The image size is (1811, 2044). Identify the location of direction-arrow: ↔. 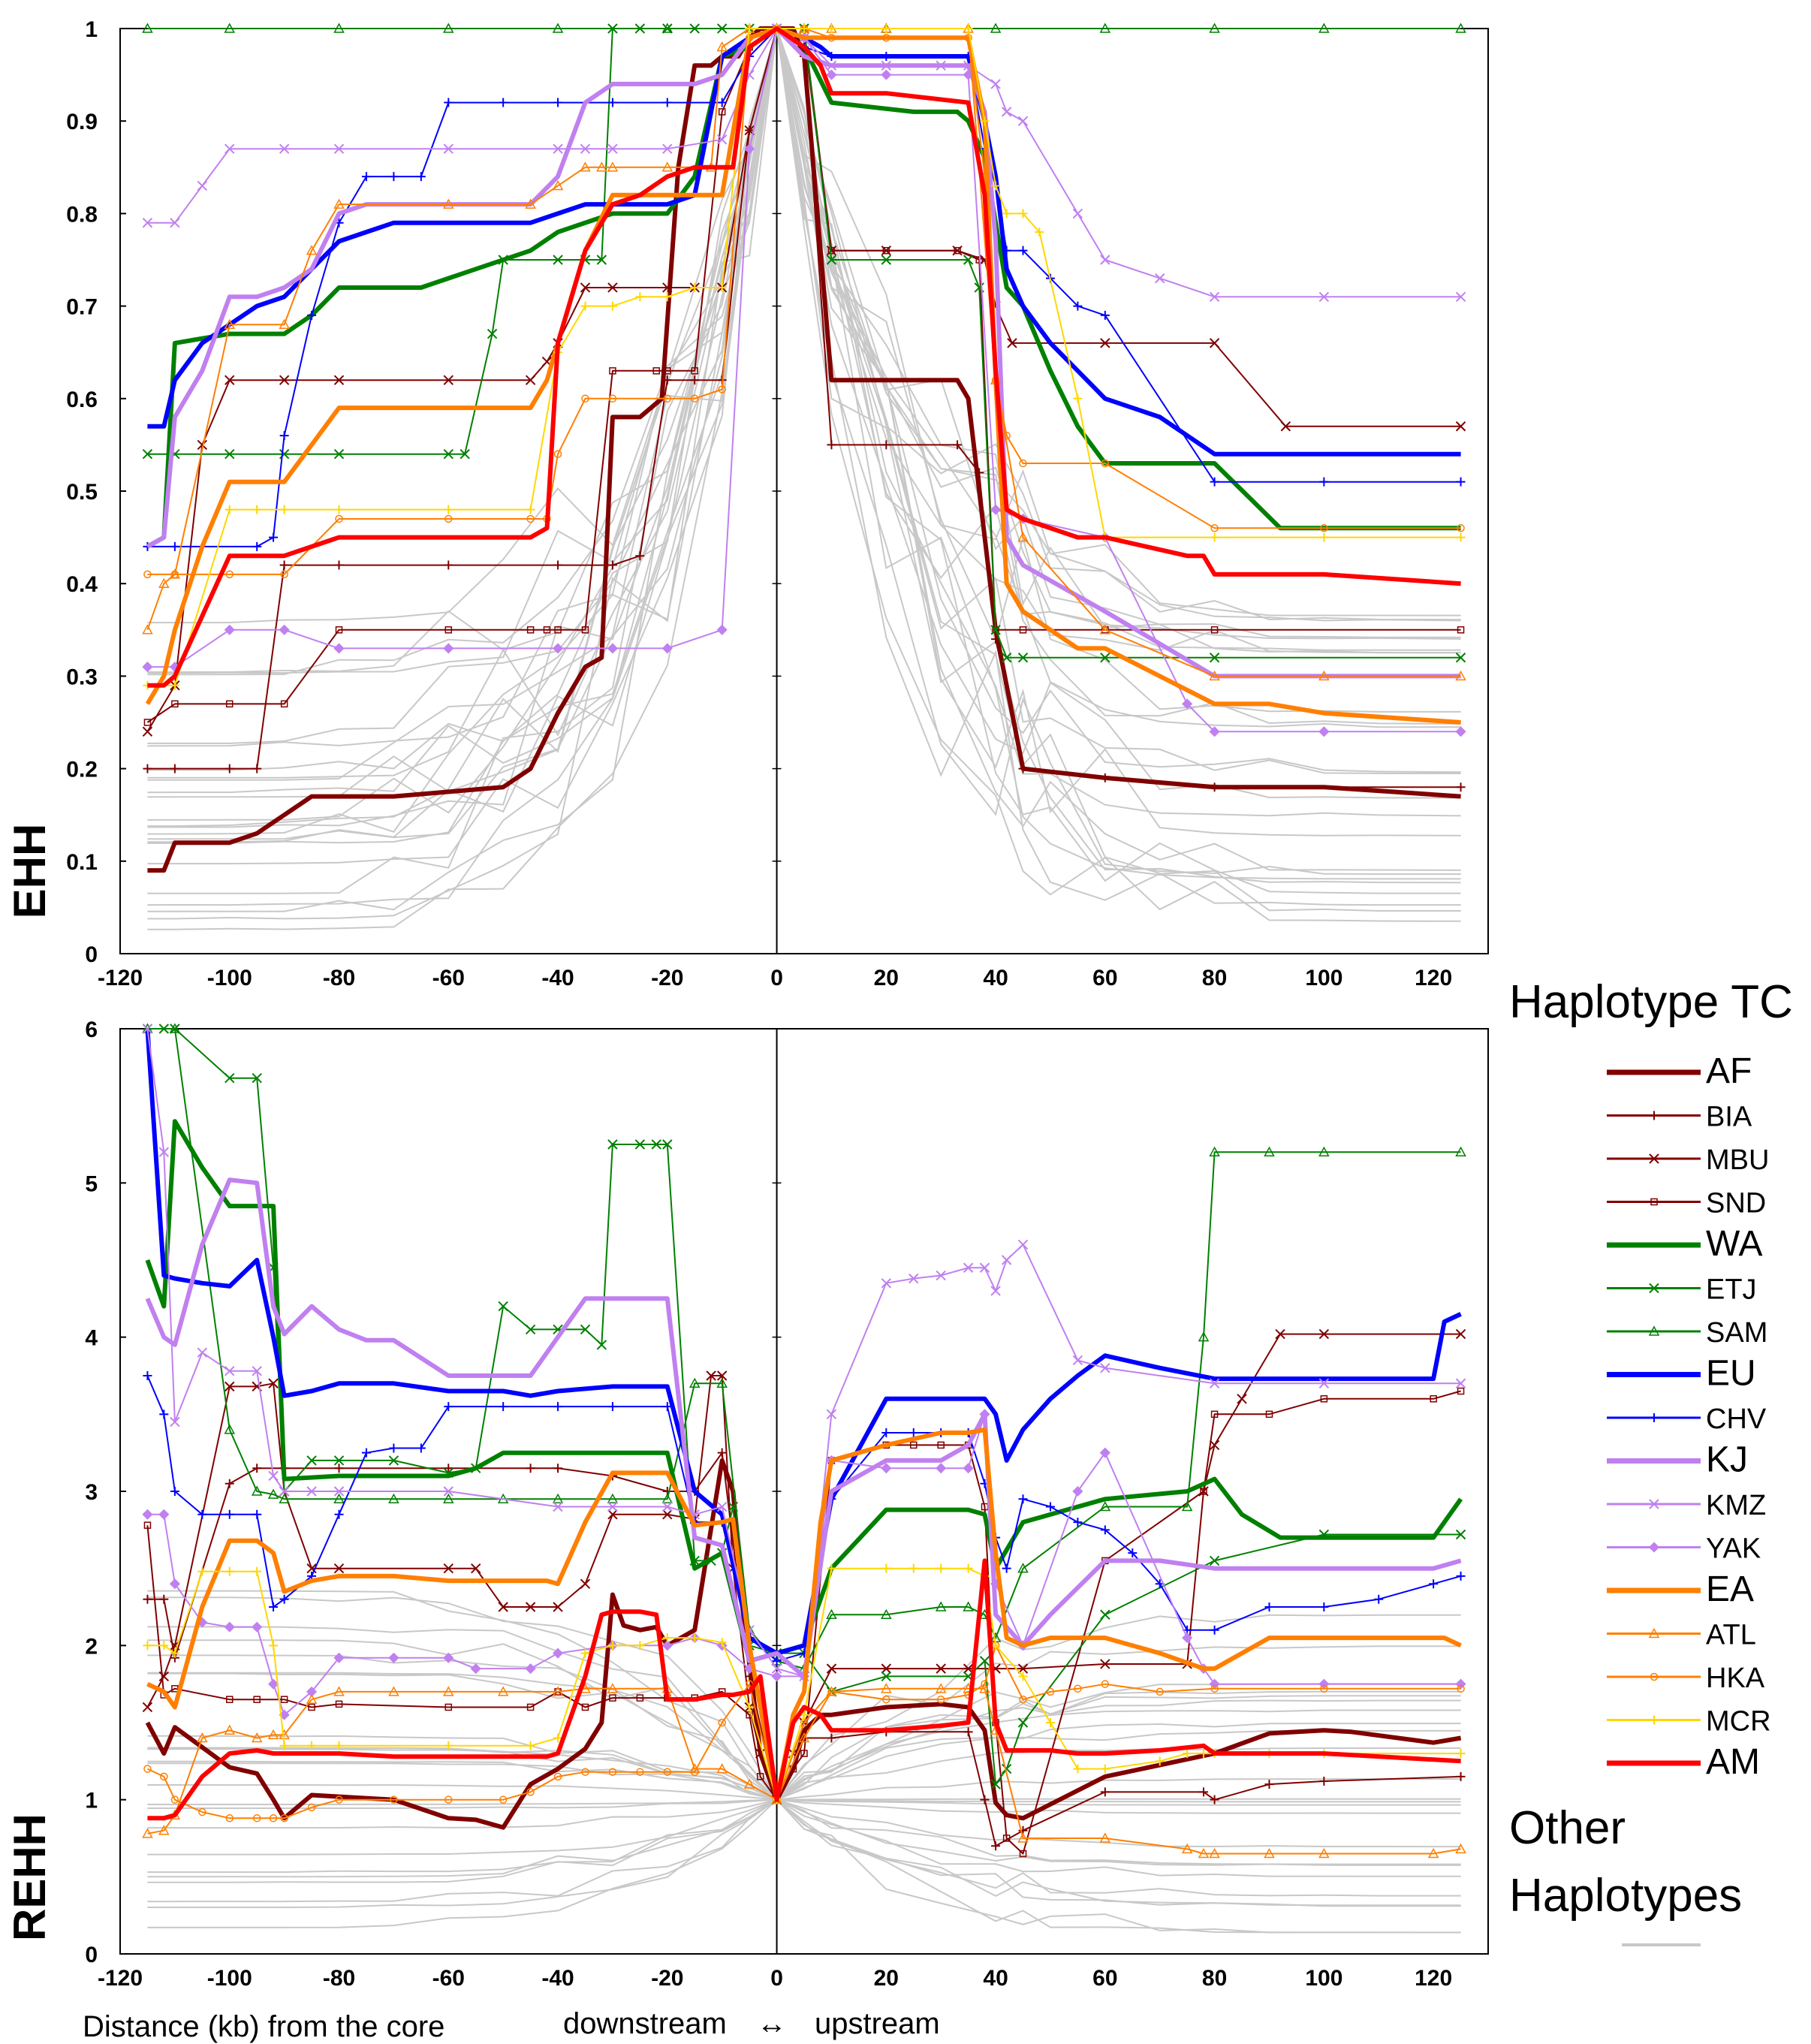
(772, 2023).